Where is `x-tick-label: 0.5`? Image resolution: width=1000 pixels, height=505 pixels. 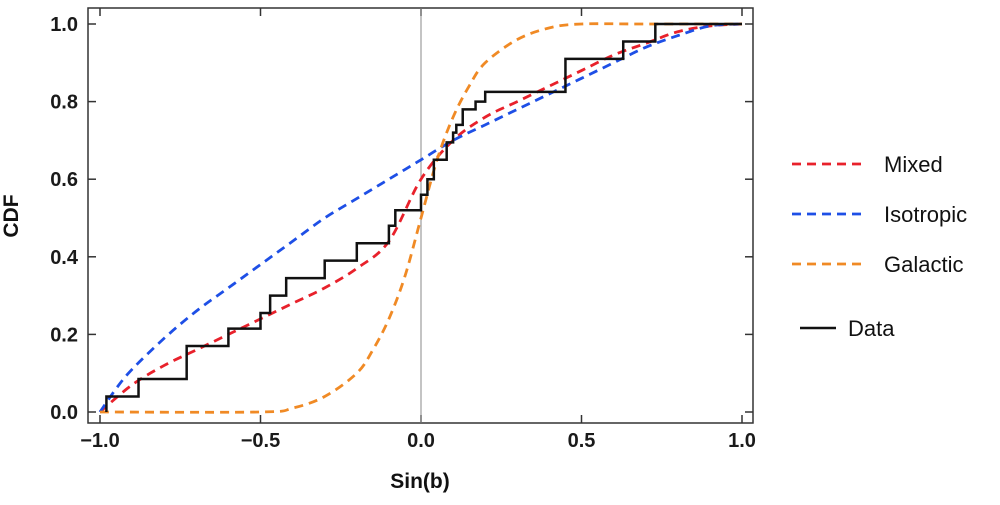 x-tick-label: 0.5 is located at coordinates (582, 441).